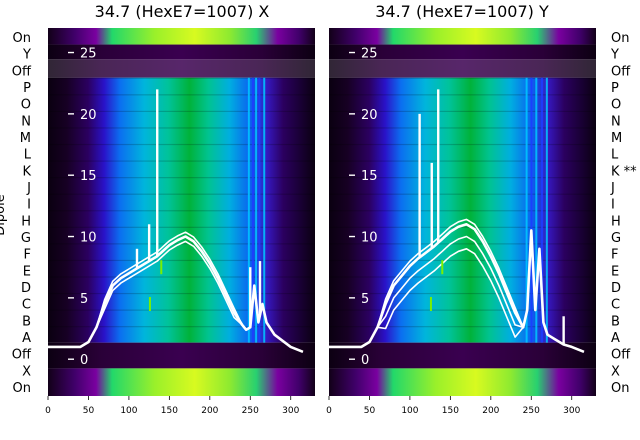 This screenshot has width=640, height=440. Describe the element at coordinates (128, 411) in the screenshot. I see `x-tick-label: 100` at that location.